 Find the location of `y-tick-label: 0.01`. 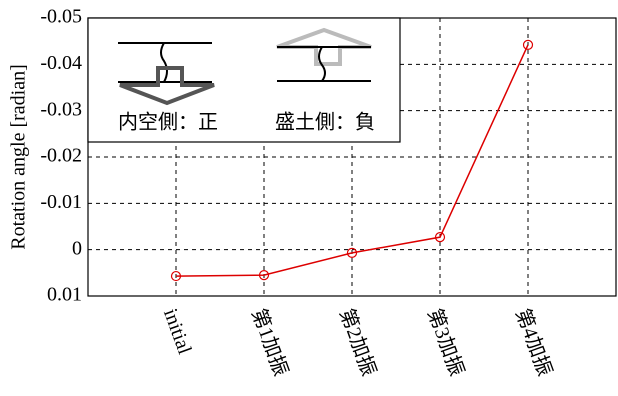

y-tick-label: 0.01 is located at coordinates (64, 295).